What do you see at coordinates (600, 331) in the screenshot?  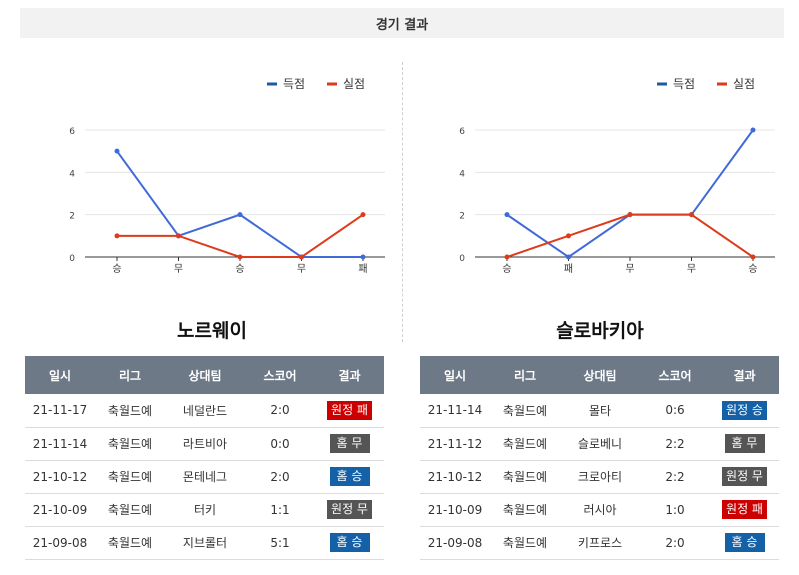 I see `team-title-right: 슬로바키아` at bounding box center [600, 331].